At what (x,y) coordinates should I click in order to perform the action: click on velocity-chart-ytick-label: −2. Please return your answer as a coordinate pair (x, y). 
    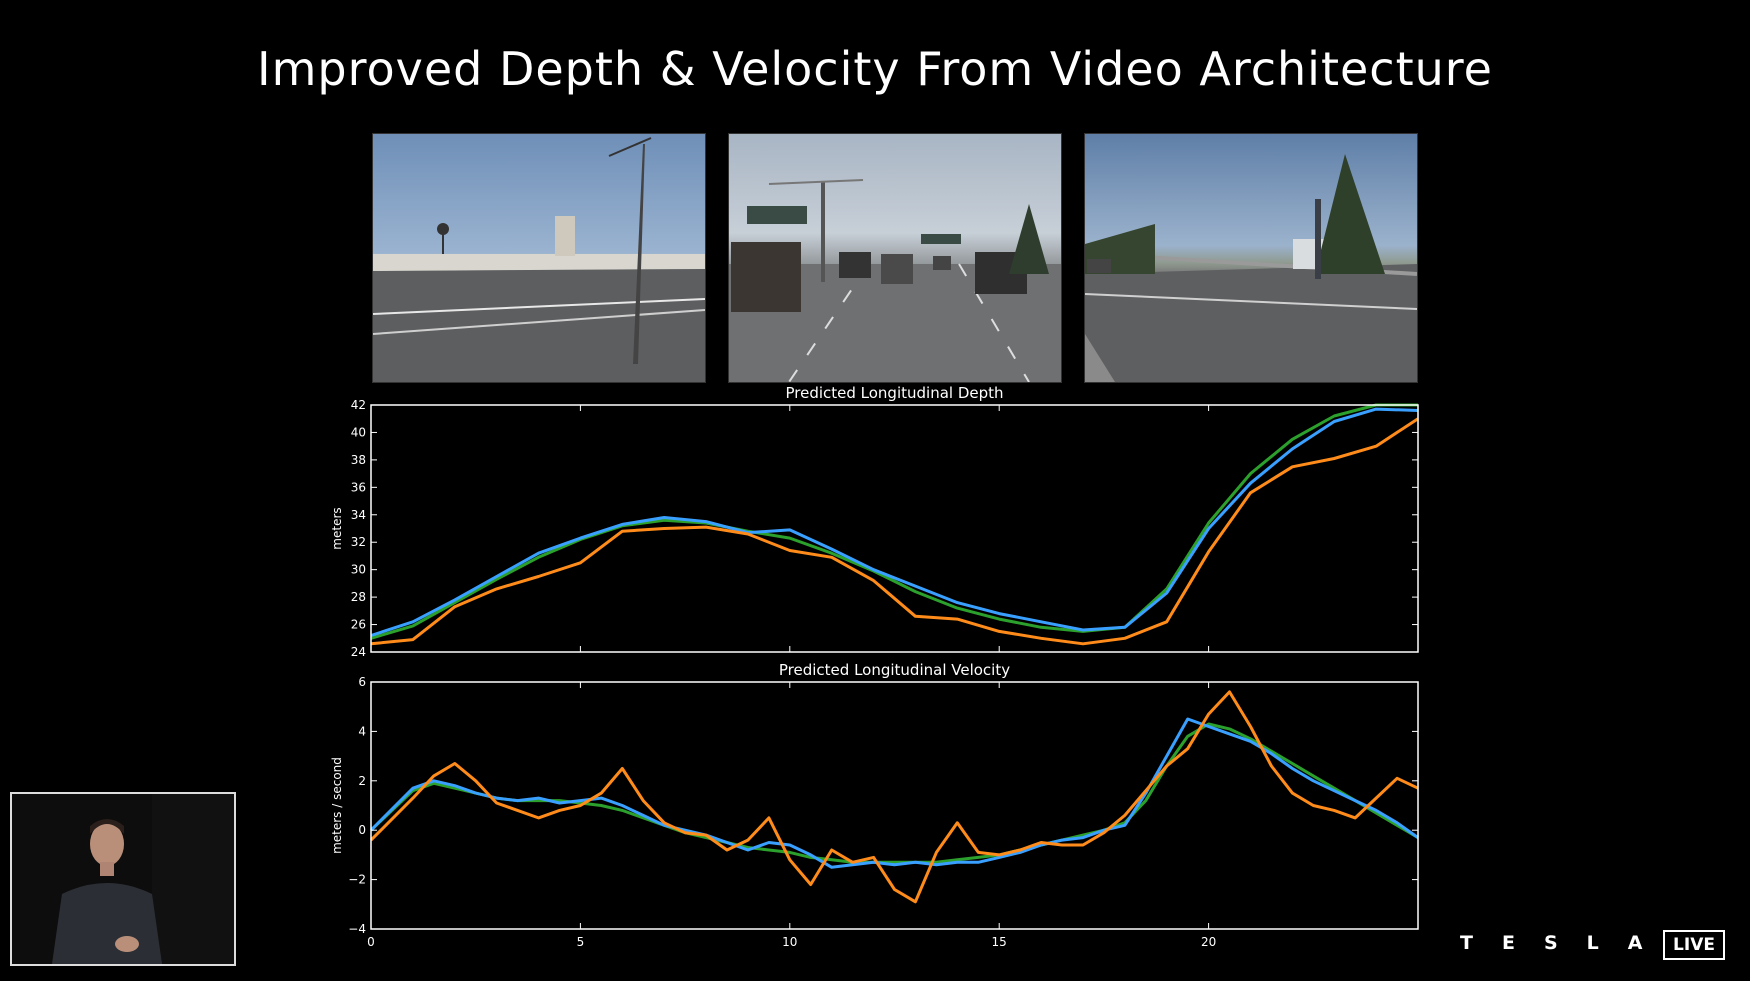
    Looking at the image, I should click on (357, 880).